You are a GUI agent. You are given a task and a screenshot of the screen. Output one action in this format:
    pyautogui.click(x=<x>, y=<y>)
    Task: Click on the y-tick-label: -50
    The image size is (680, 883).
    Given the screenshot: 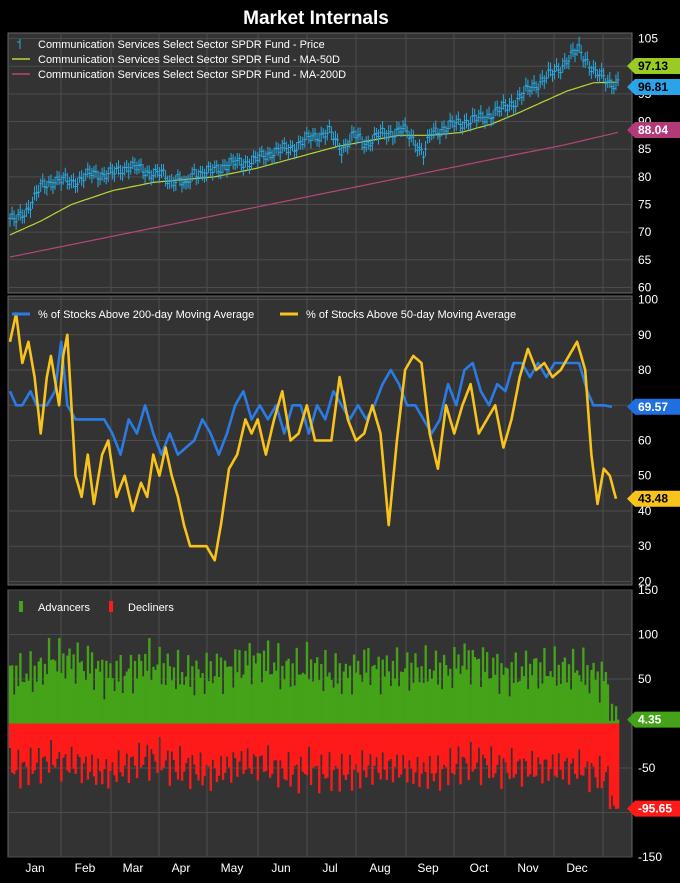 What is the action you would take?
    pyautogui.click(x=647, y=768)
    